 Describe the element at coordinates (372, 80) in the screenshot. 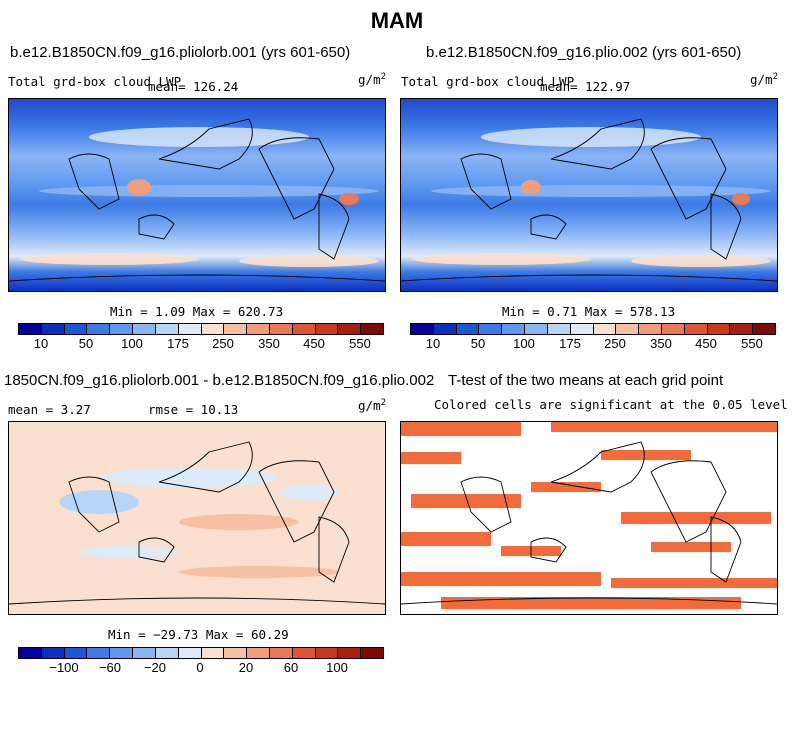

I see `panel1-units: g/m2` at that location.